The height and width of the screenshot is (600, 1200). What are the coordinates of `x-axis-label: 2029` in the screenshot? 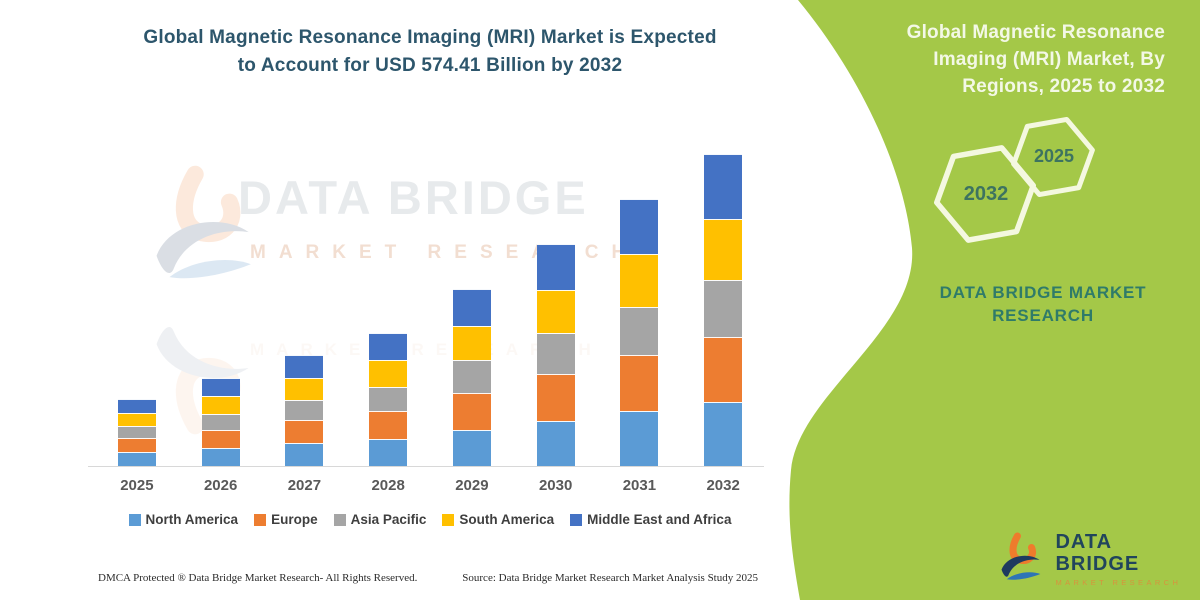 It's located at (472, 485).